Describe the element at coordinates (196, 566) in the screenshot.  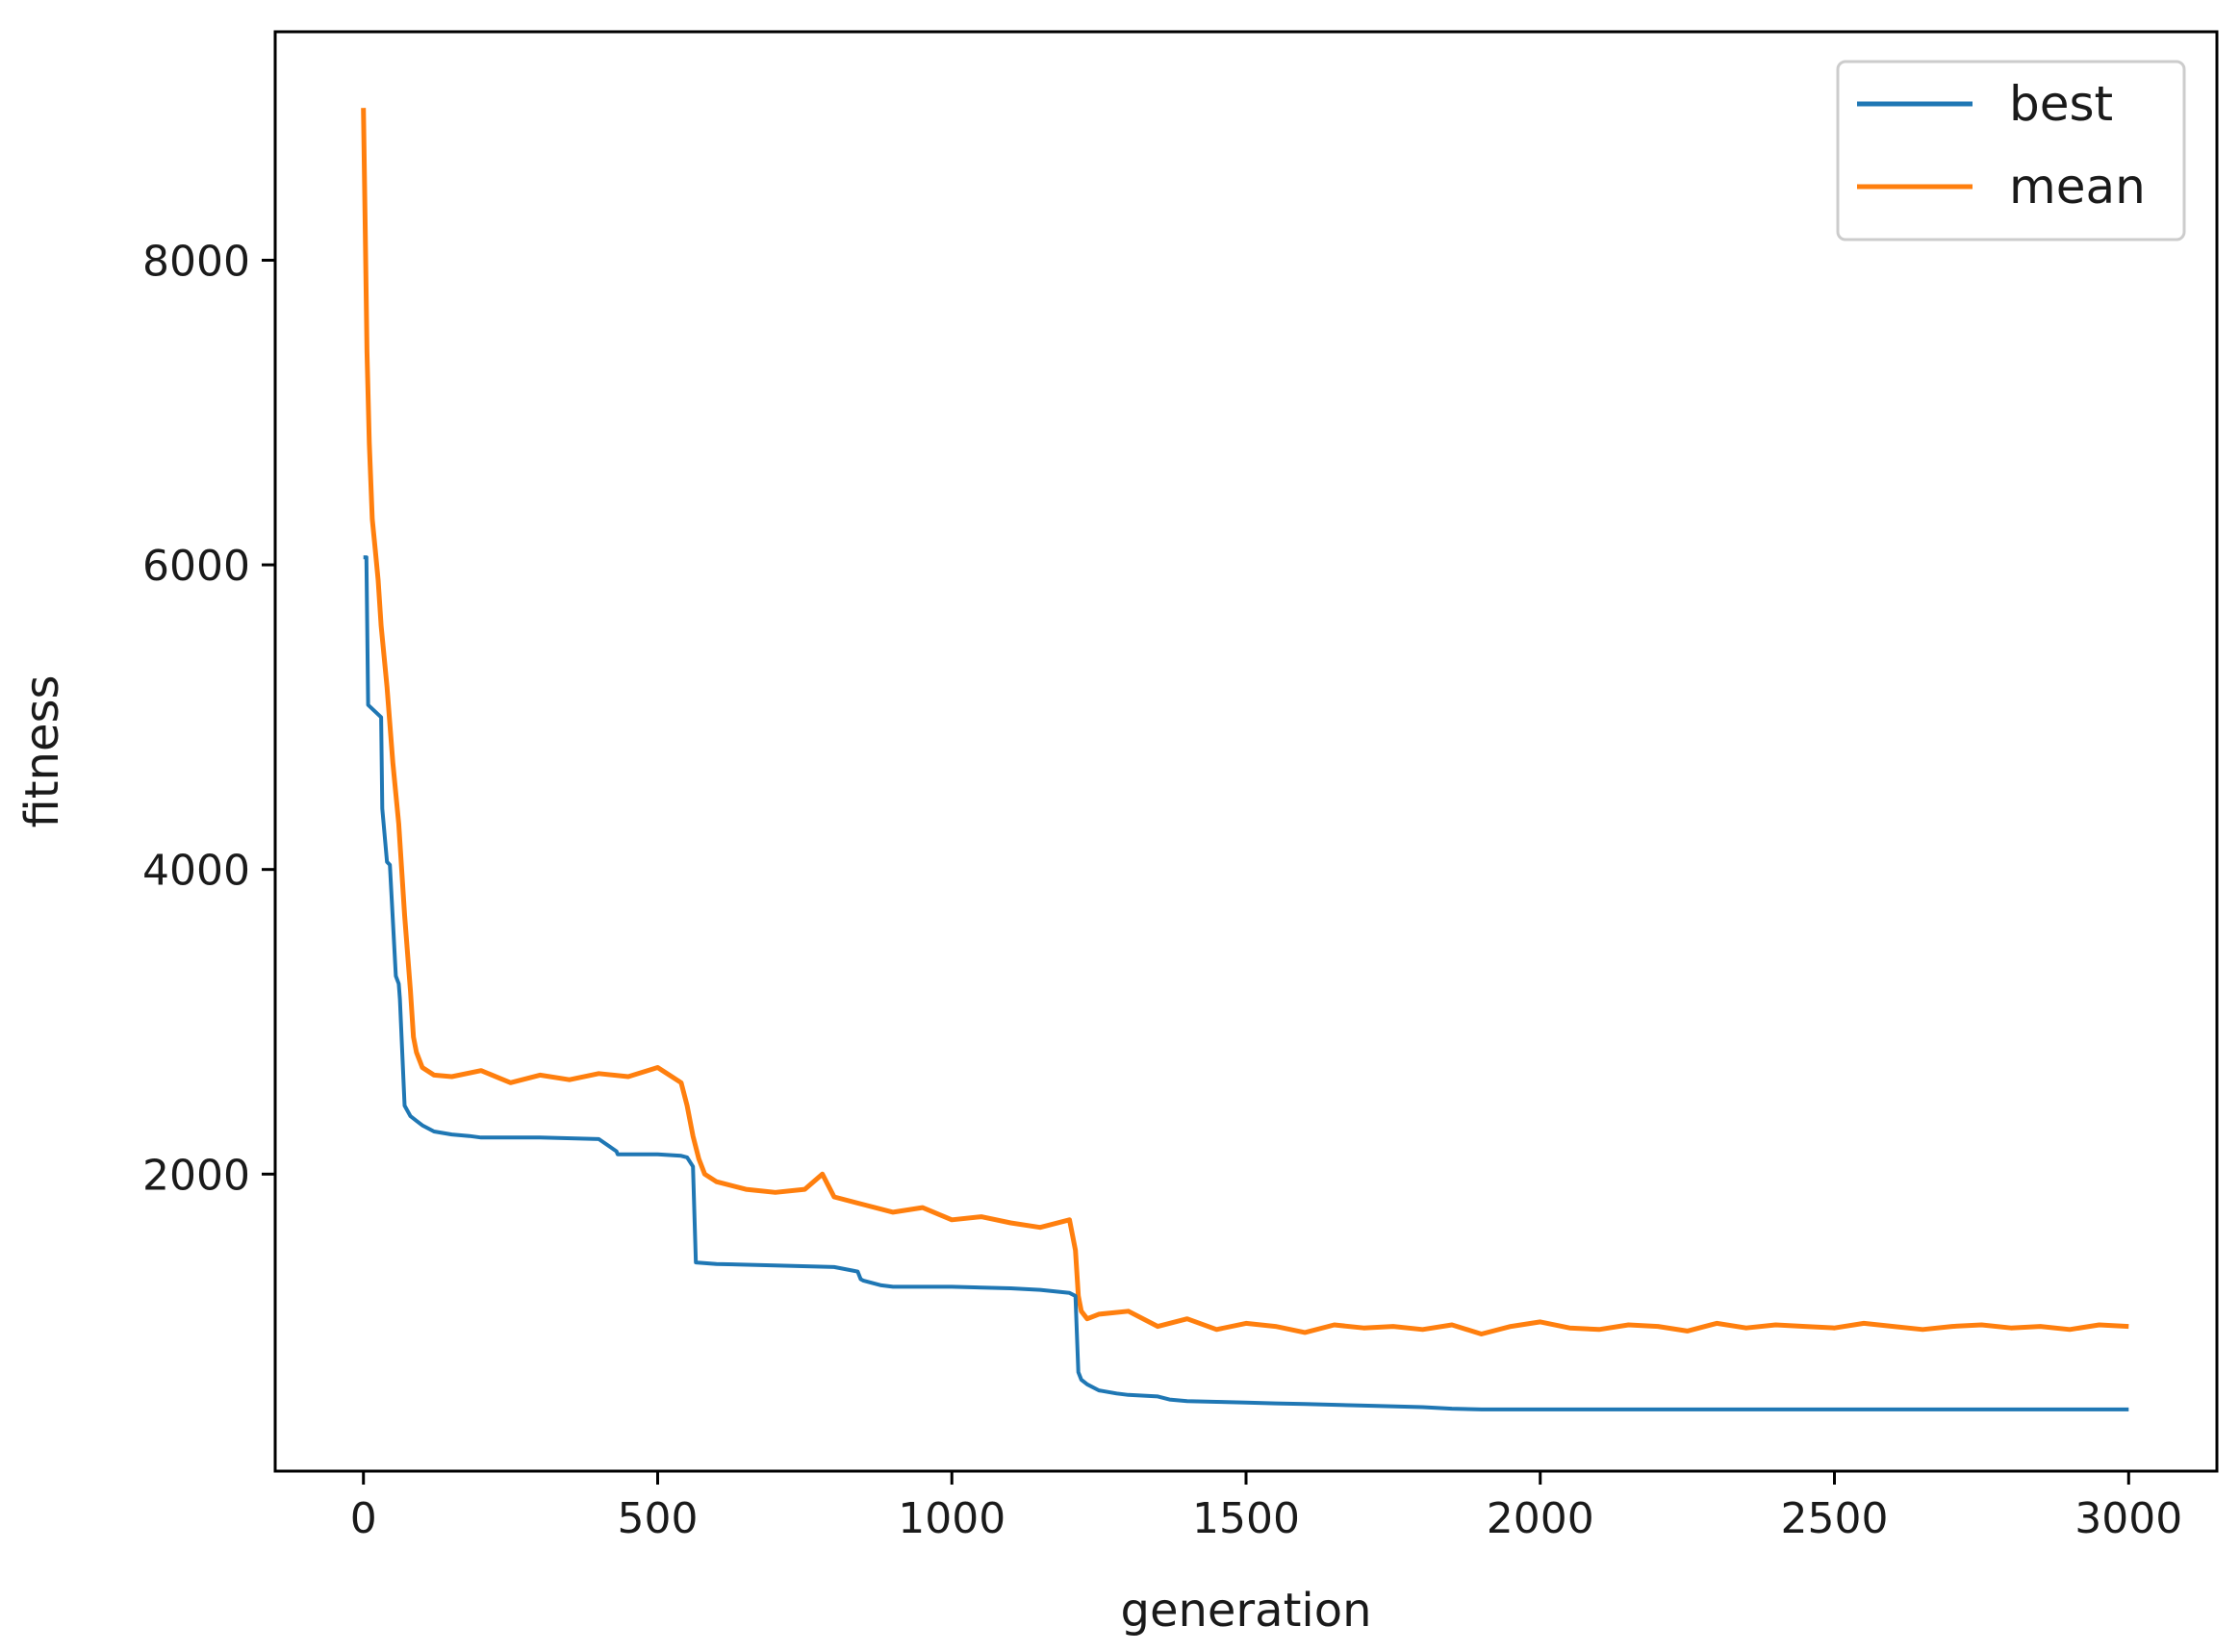
I see `y-tick-label: 6000` at that location.